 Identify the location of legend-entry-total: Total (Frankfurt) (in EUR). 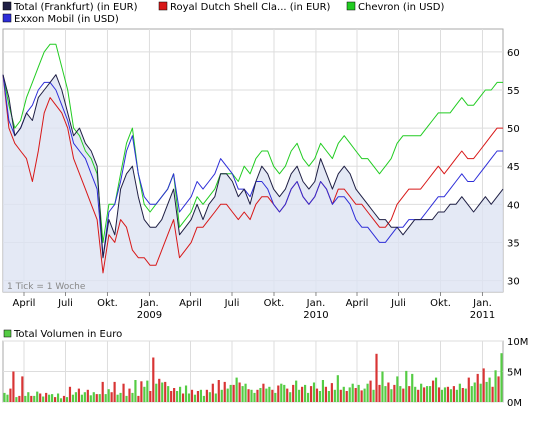
(70, 7).